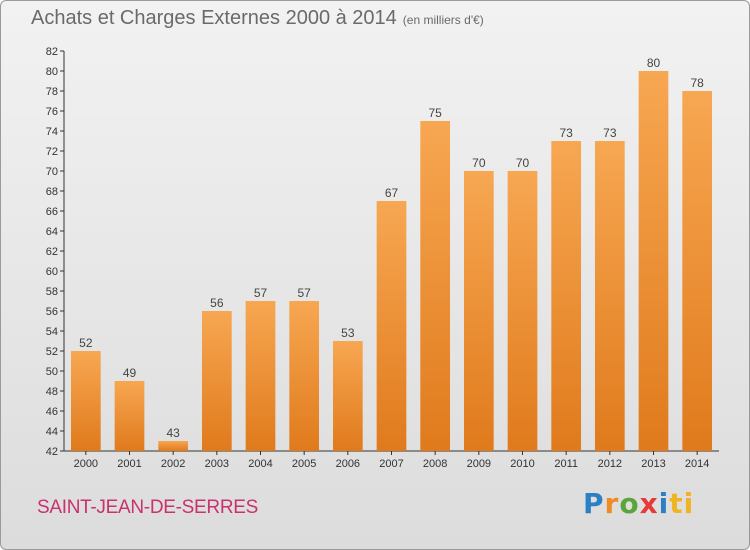  I want to click on y-tick-label: 44, so click(52, 432).